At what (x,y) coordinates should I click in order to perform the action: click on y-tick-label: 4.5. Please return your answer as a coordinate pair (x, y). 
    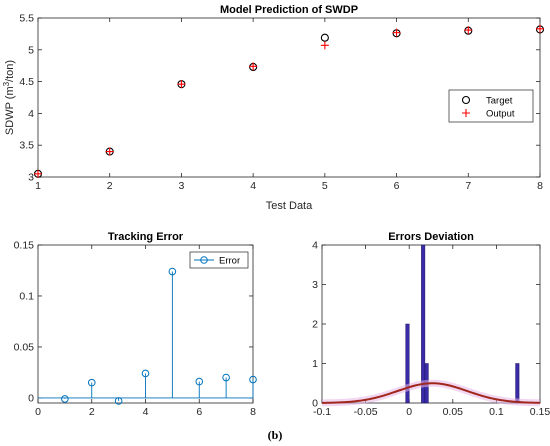
    Looking at the image, I should click on (26, 82).